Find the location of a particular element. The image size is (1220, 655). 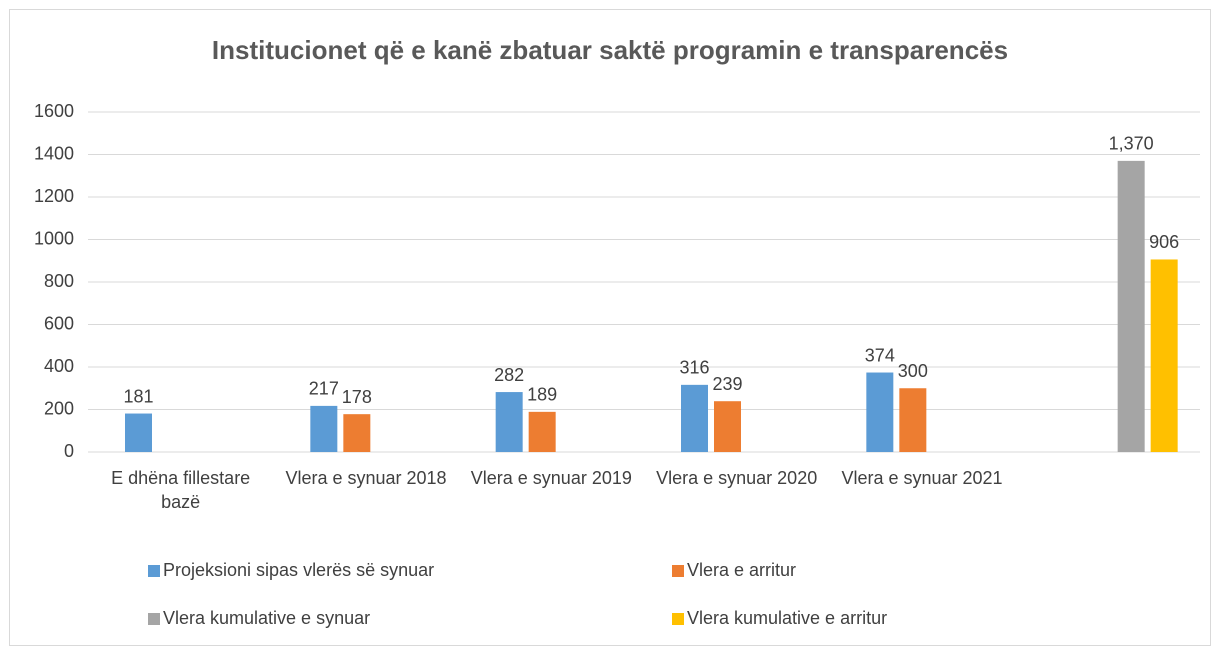

y-tick-label: 200 is located at coordinates (59, 408).